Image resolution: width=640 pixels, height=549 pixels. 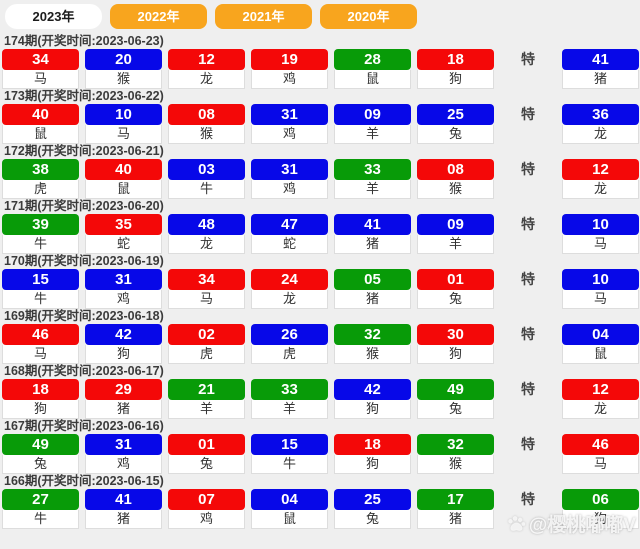 I want to click on number-cell-special: 06 狗, so click(x=600, y=509).